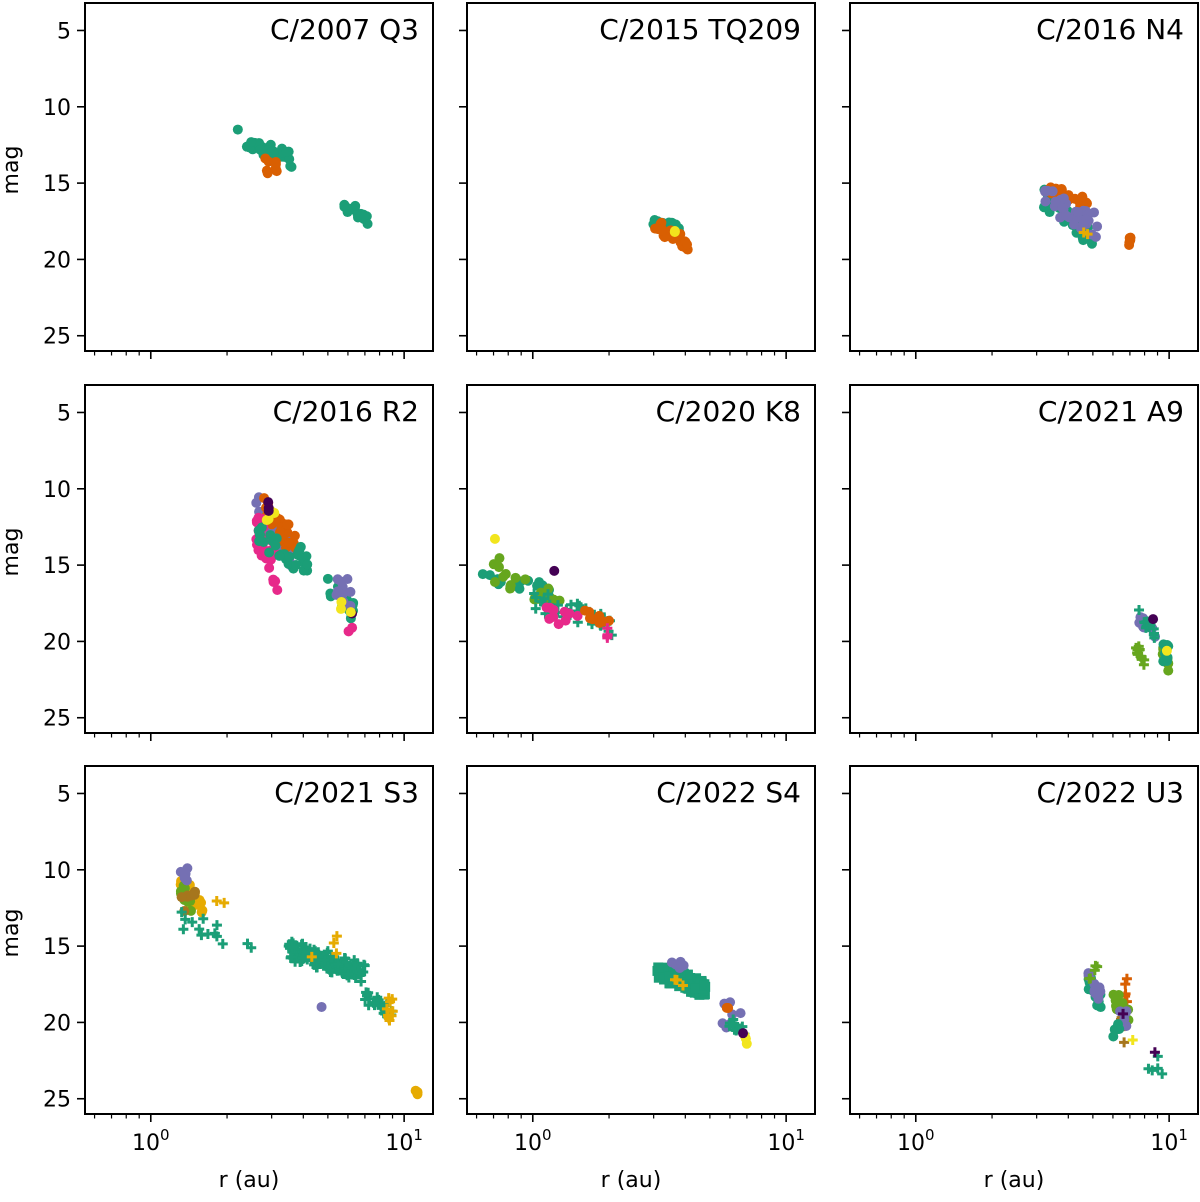 This screenshot has width=1200, height=1202. Describe the element at coordinates (637, 562) in the screenshot. I see `panel-5: C/2020 K8` at that location.